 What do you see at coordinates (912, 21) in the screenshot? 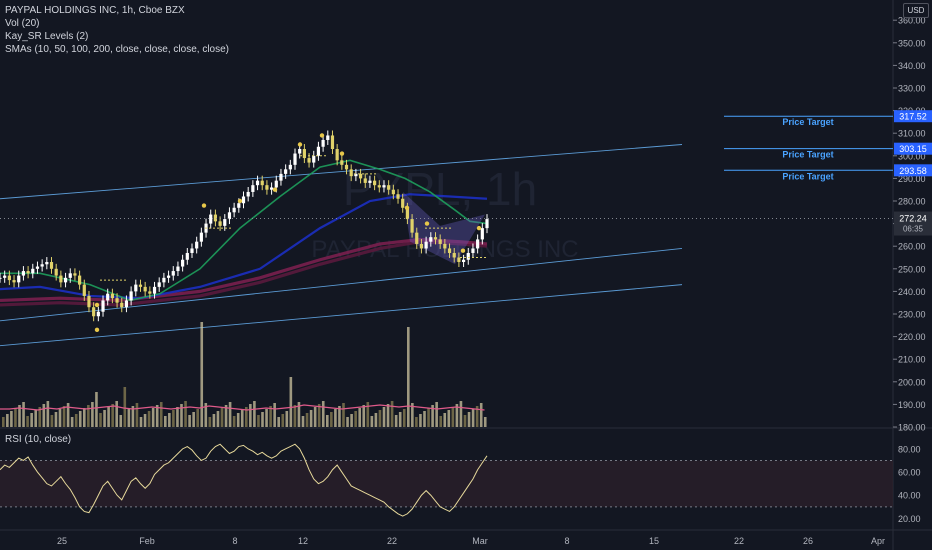
I see `price-axis-label: 360.00` at bounding box center [912, 21].